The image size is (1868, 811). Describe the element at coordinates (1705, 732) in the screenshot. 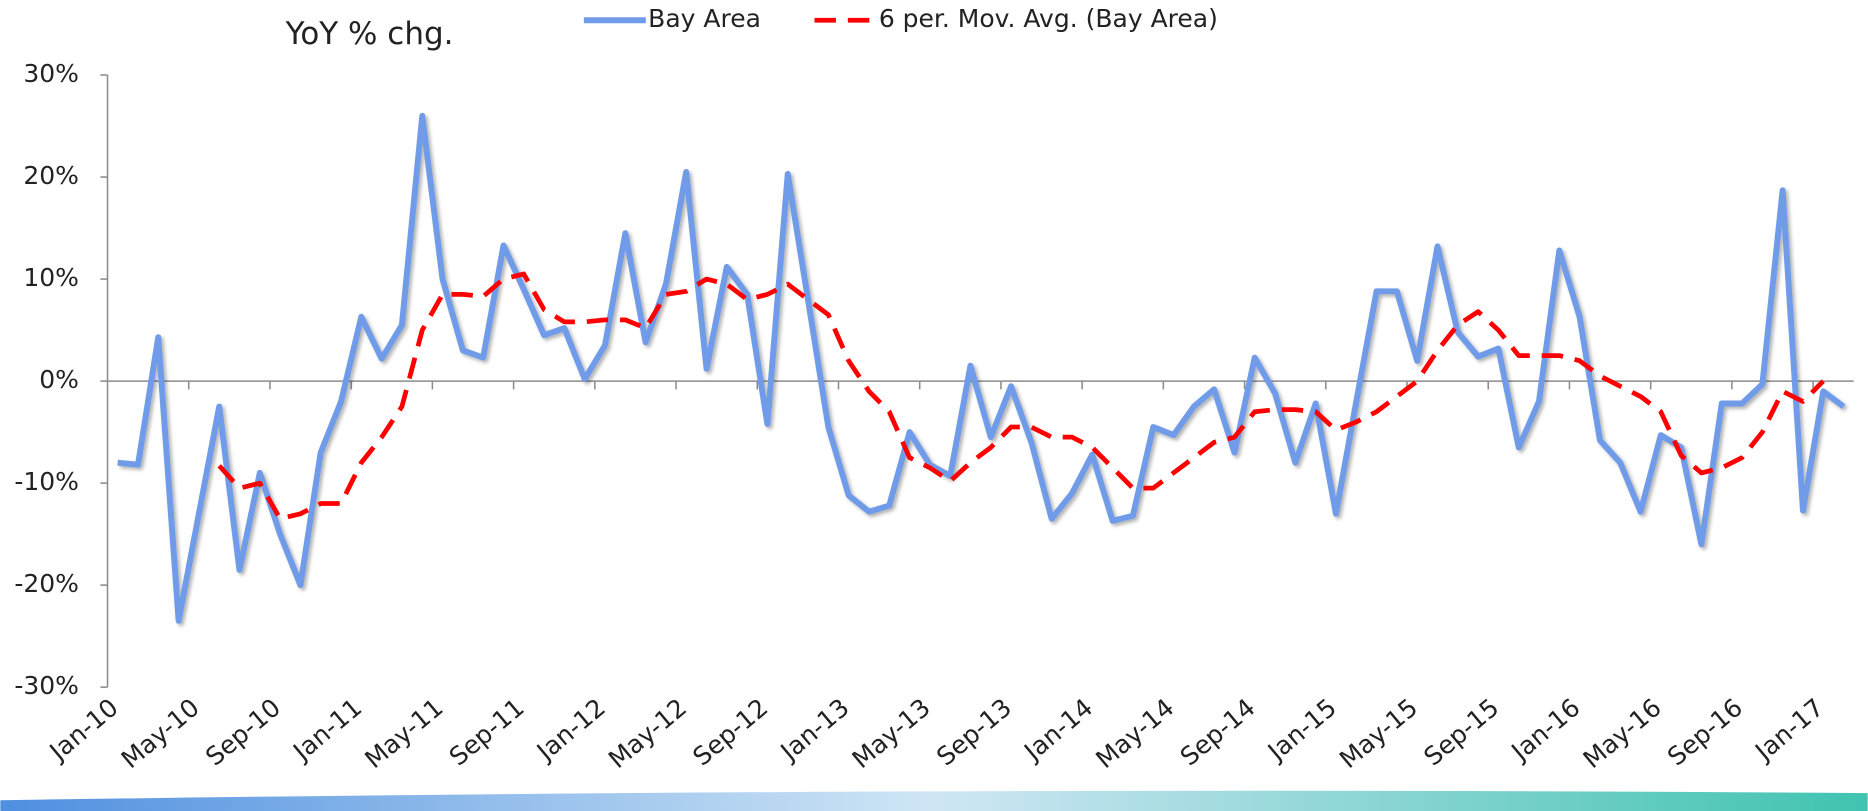

I see `x-tick-label: Sep-16` at that location.